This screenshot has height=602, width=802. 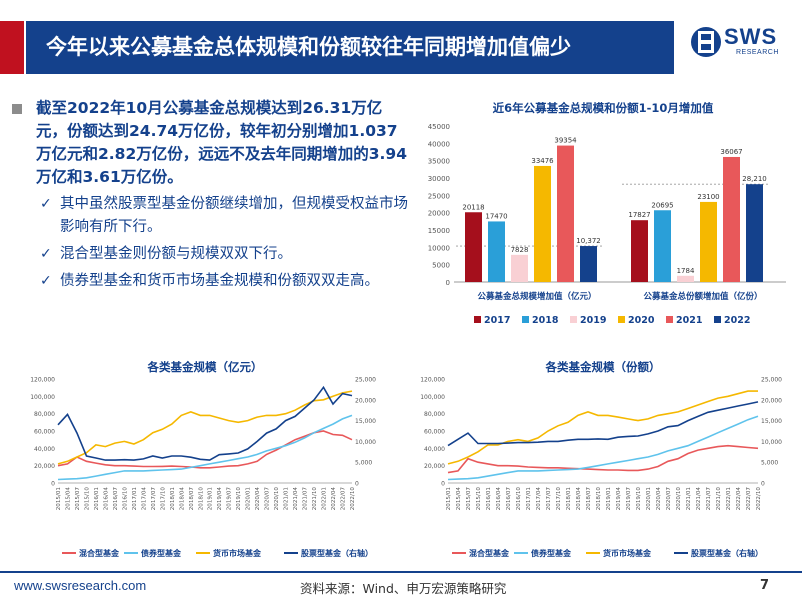 I want to click on legend-label: 2021, so click(x=689, y=320).